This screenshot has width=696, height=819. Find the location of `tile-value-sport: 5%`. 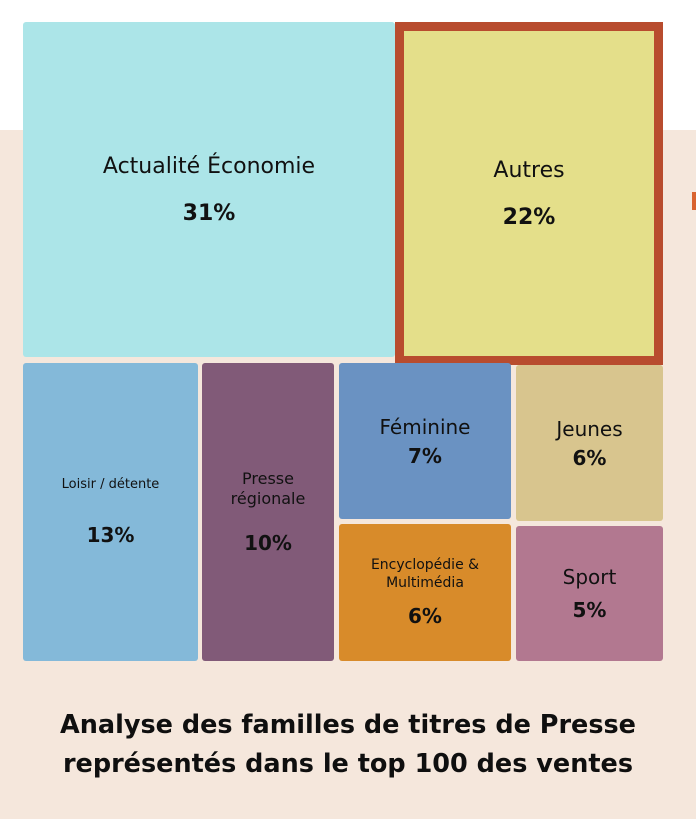

tile-value-sport: 5% is located at coordinates (589, 610).